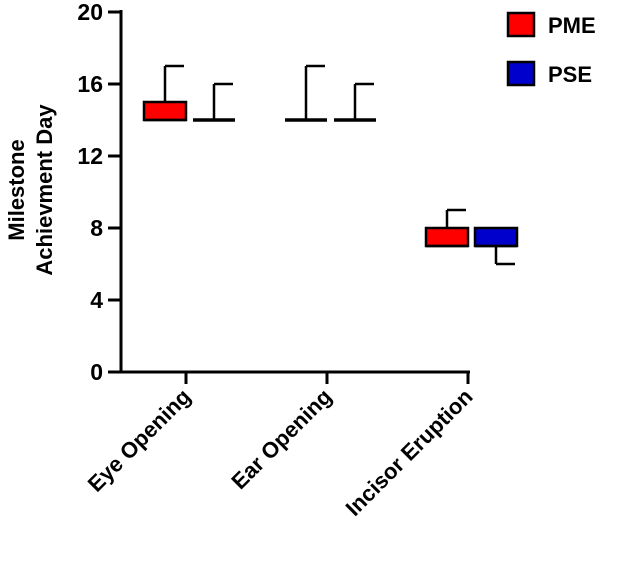 Image resolution: width=617 pixels, height=574 pixels. Describe the element at coordinates (570, 74) in the screenshot. I see `legend-label-pse: PSE` at that location.